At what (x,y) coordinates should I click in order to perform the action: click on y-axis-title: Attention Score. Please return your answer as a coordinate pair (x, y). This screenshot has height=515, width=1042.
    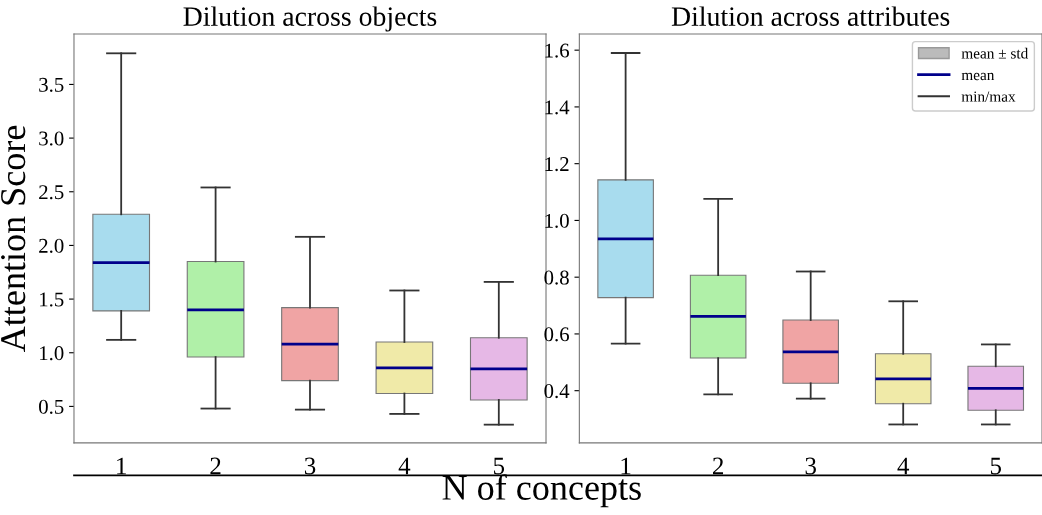
    Looking at the image, I should click on (13, 238).